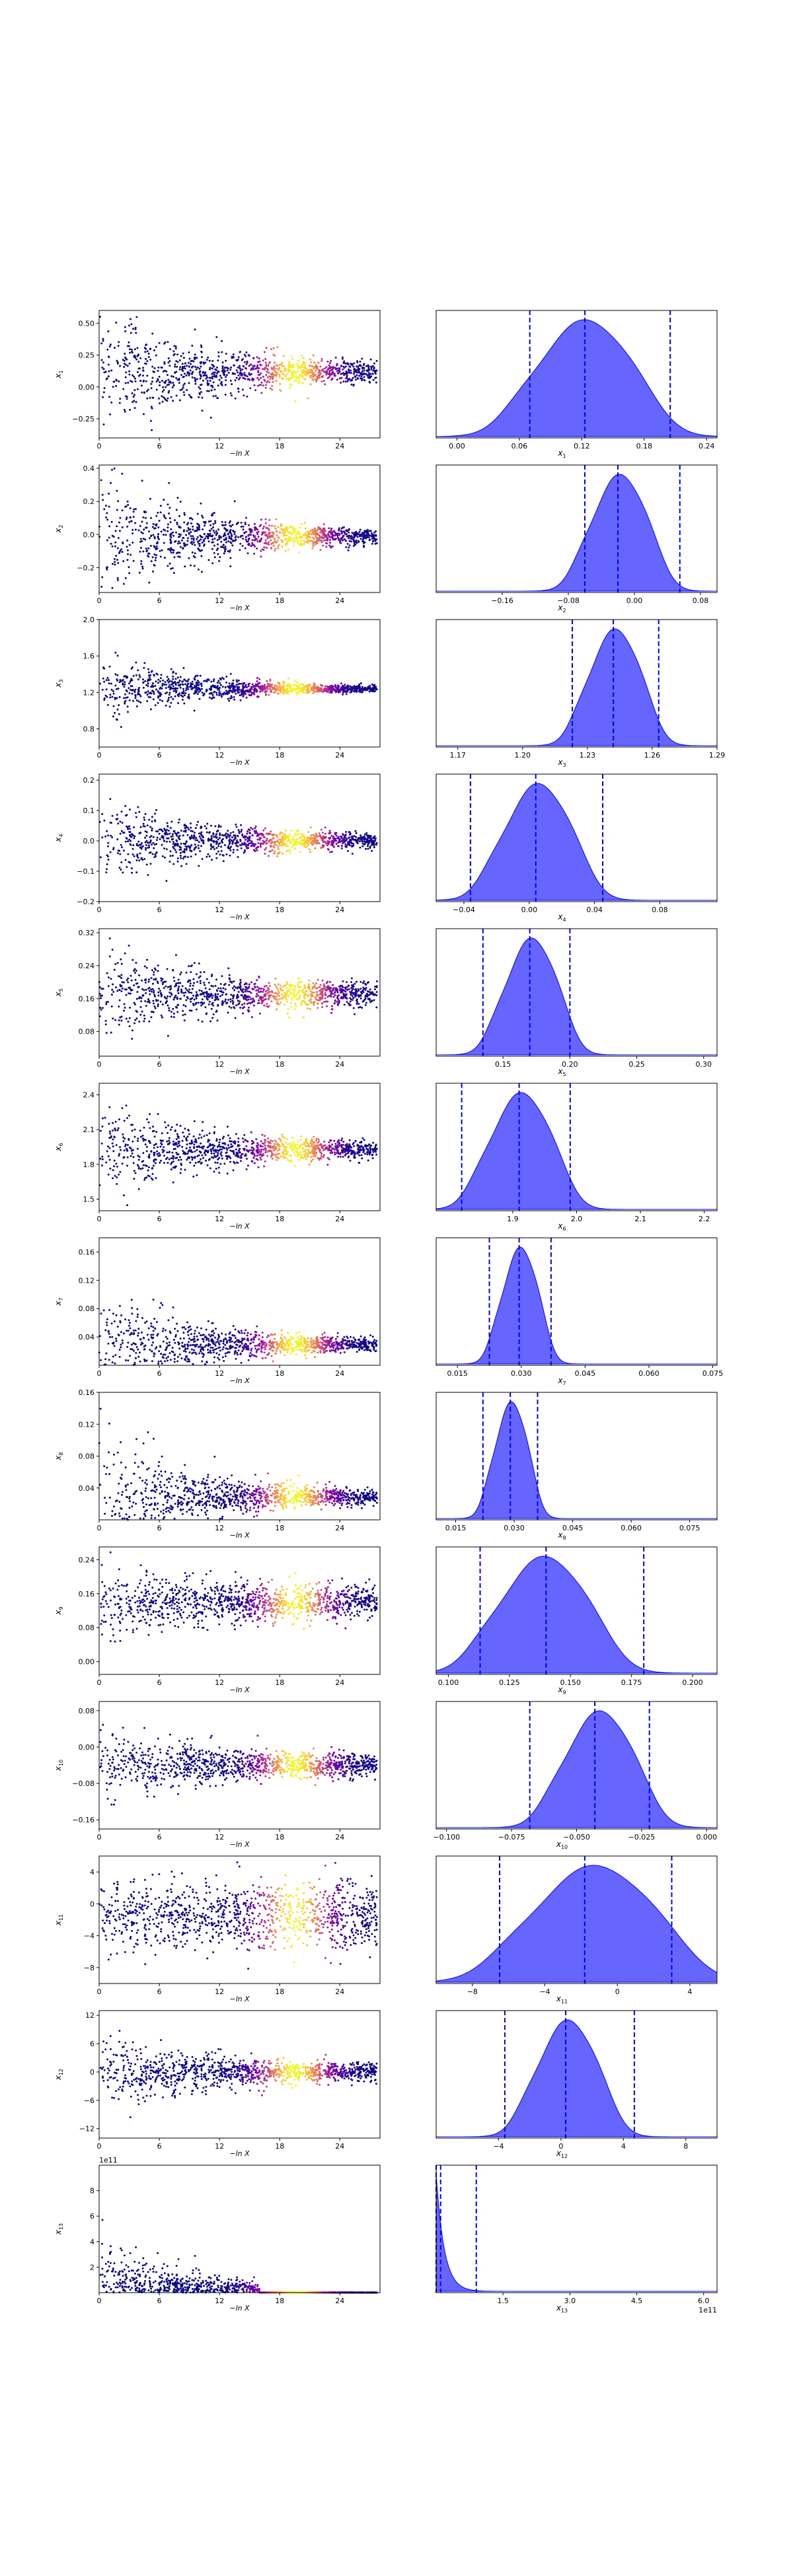  What do you see at coordinates (340, 756) in the screenshot?
I see `x-tick-label: 24` at bounding box center [340, 756].